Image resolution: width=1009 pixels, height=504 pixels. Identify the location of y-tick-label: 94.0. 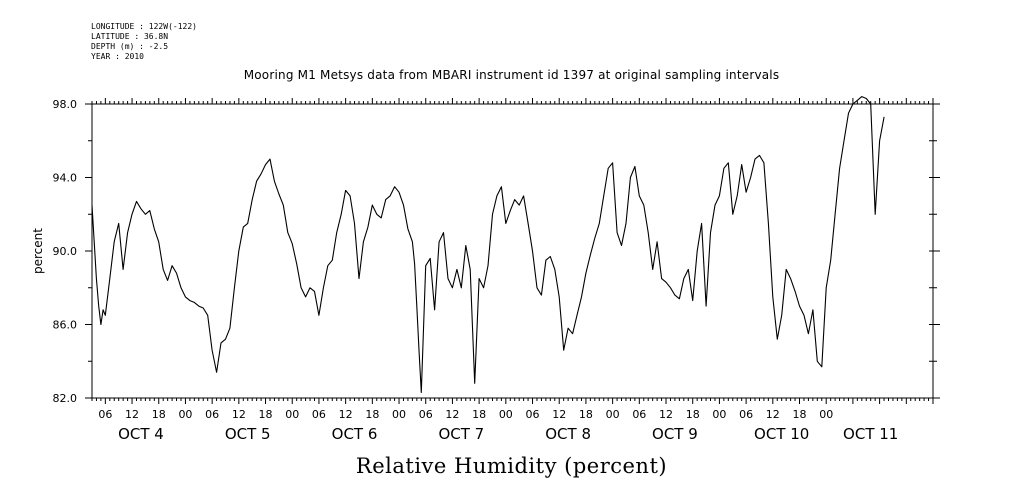
(65, 178).